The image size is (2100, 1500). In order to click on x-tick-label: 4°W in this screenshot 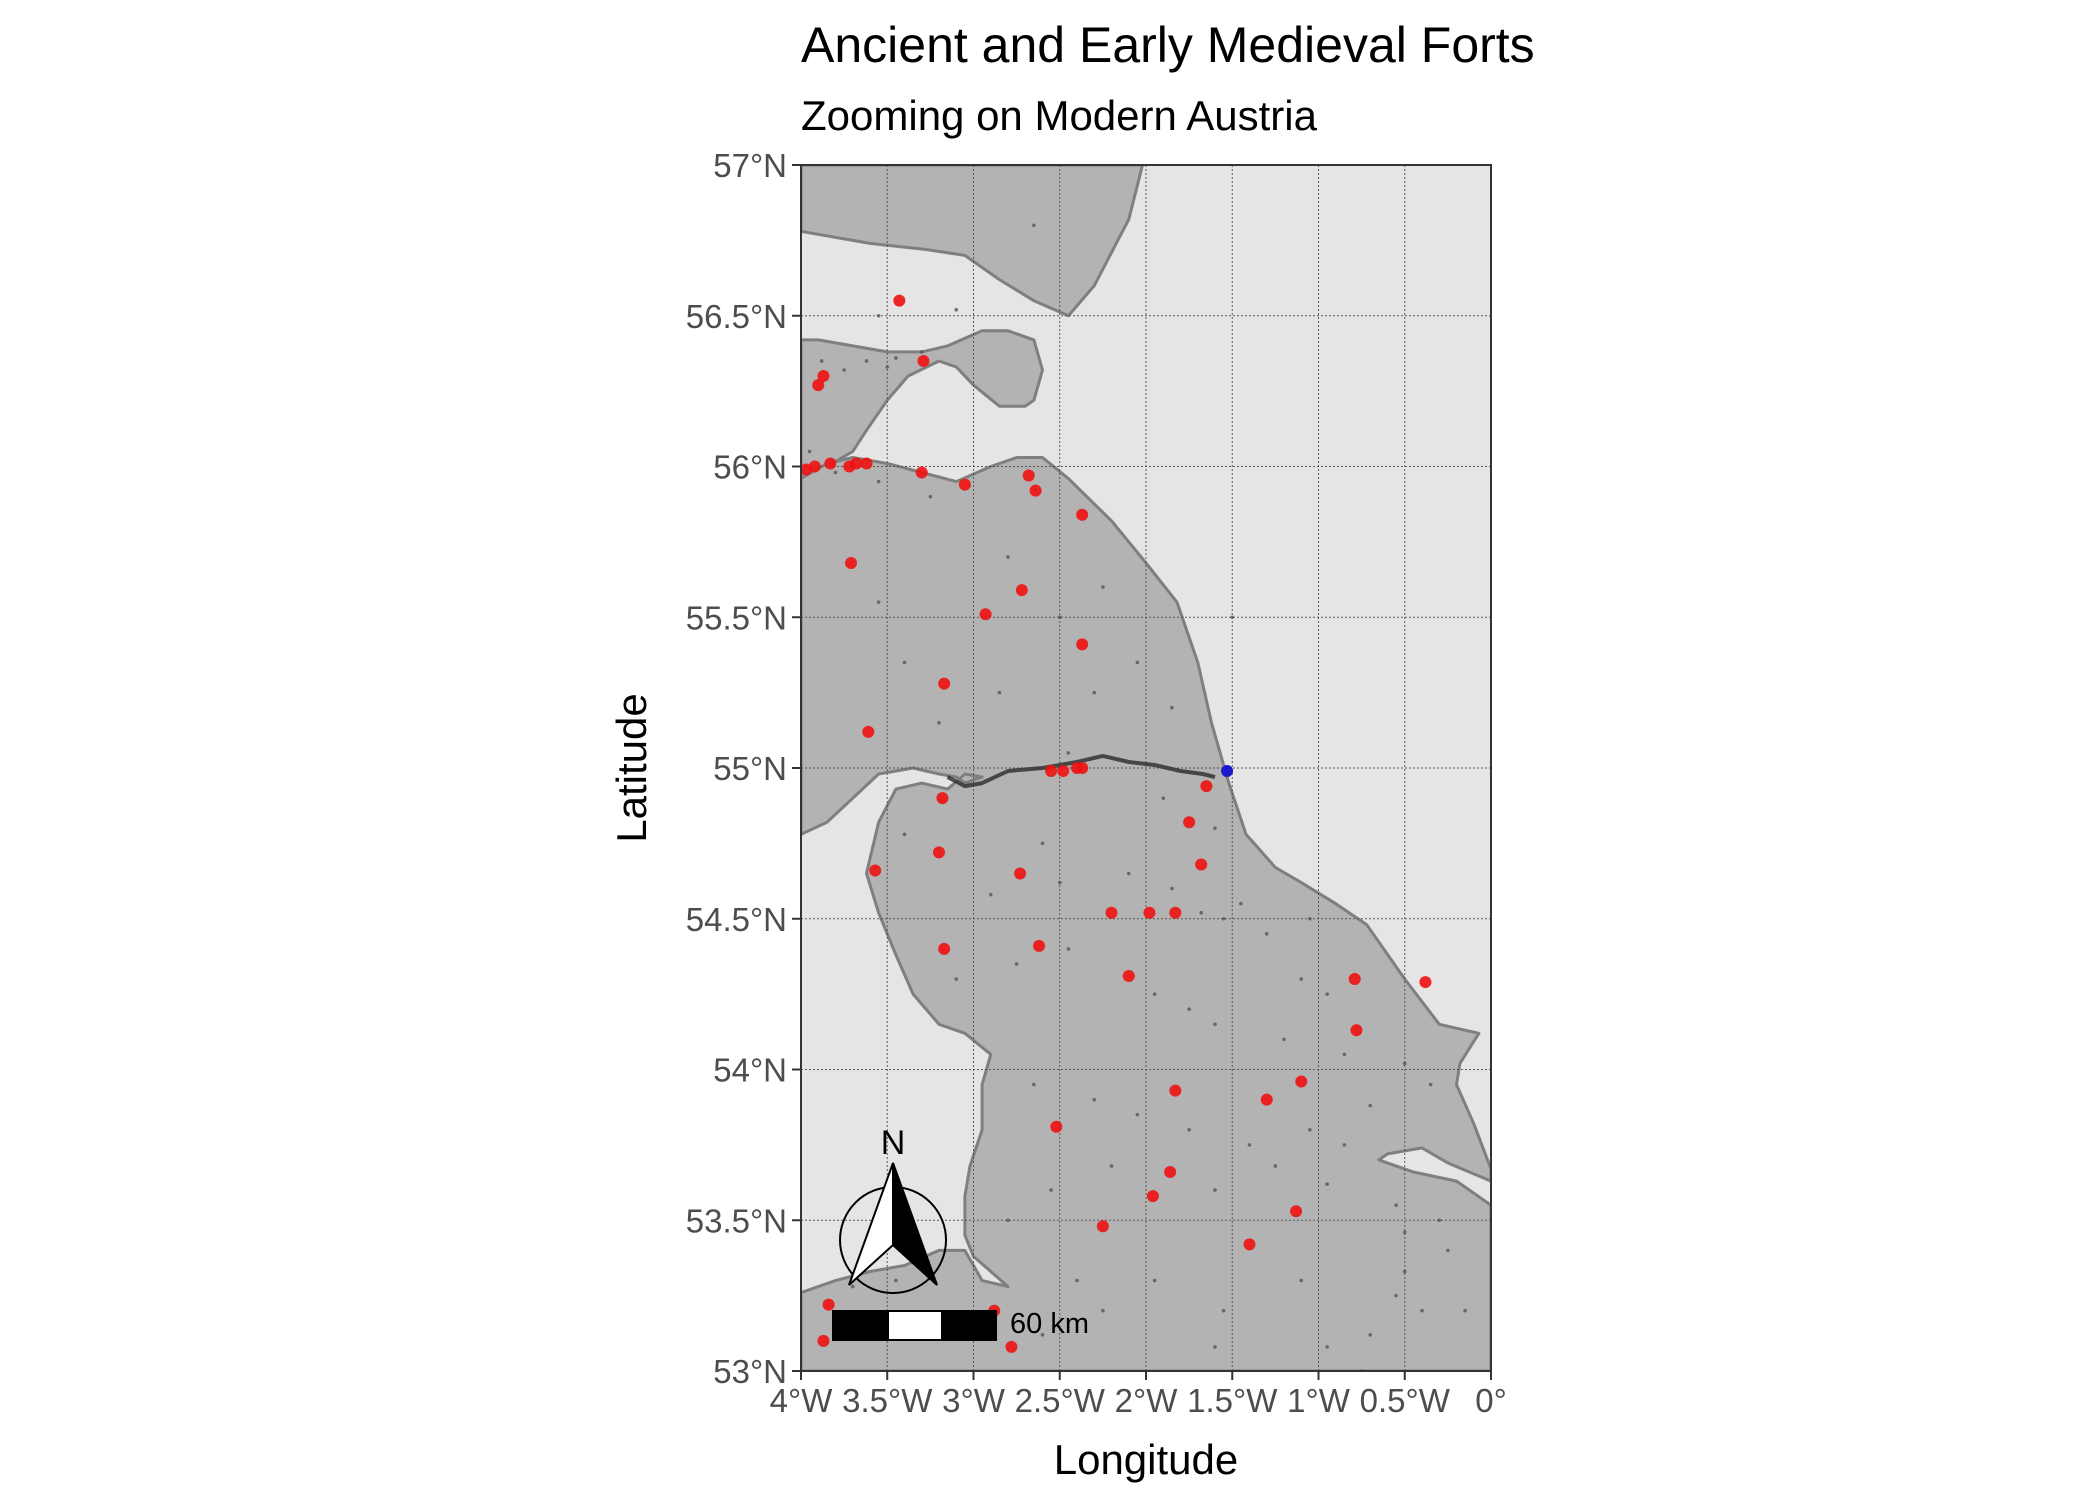, I will do `click(802, 1400)`.